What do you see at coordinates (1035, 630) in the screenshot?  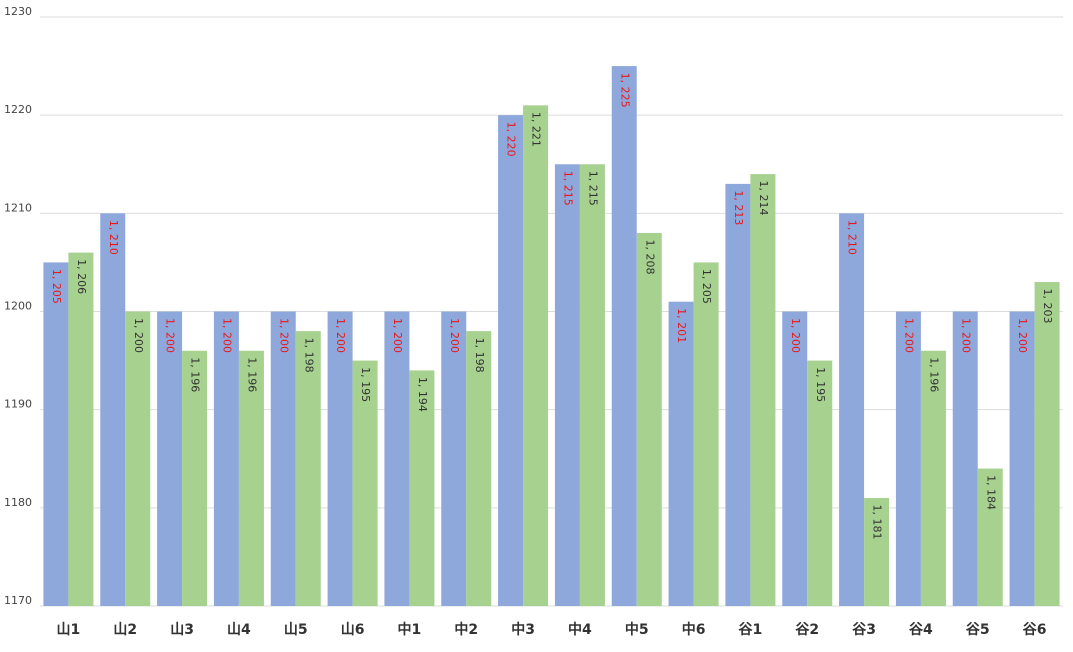 I see `x-tick-label: 谷6` at bounding box center [1035, 630].